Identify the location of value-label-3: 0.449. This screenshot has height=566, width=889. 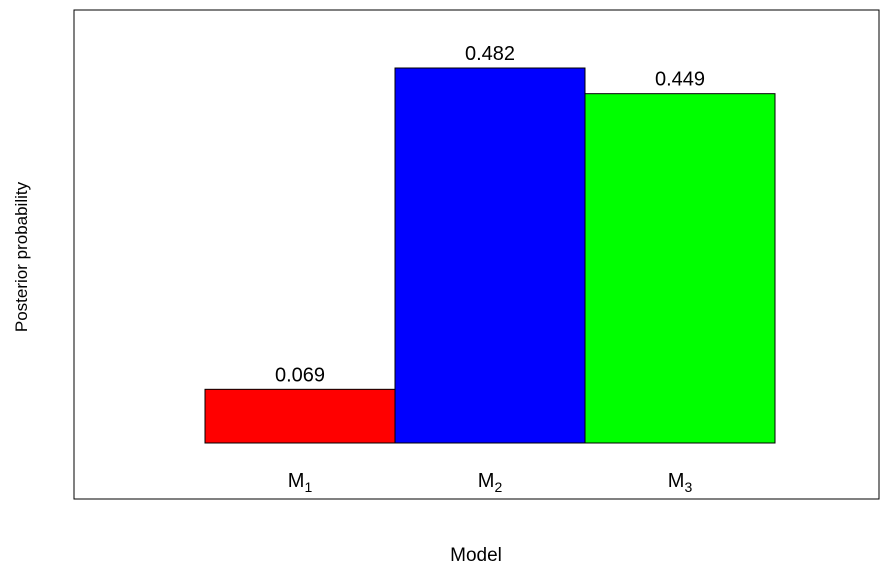
(680, 80).